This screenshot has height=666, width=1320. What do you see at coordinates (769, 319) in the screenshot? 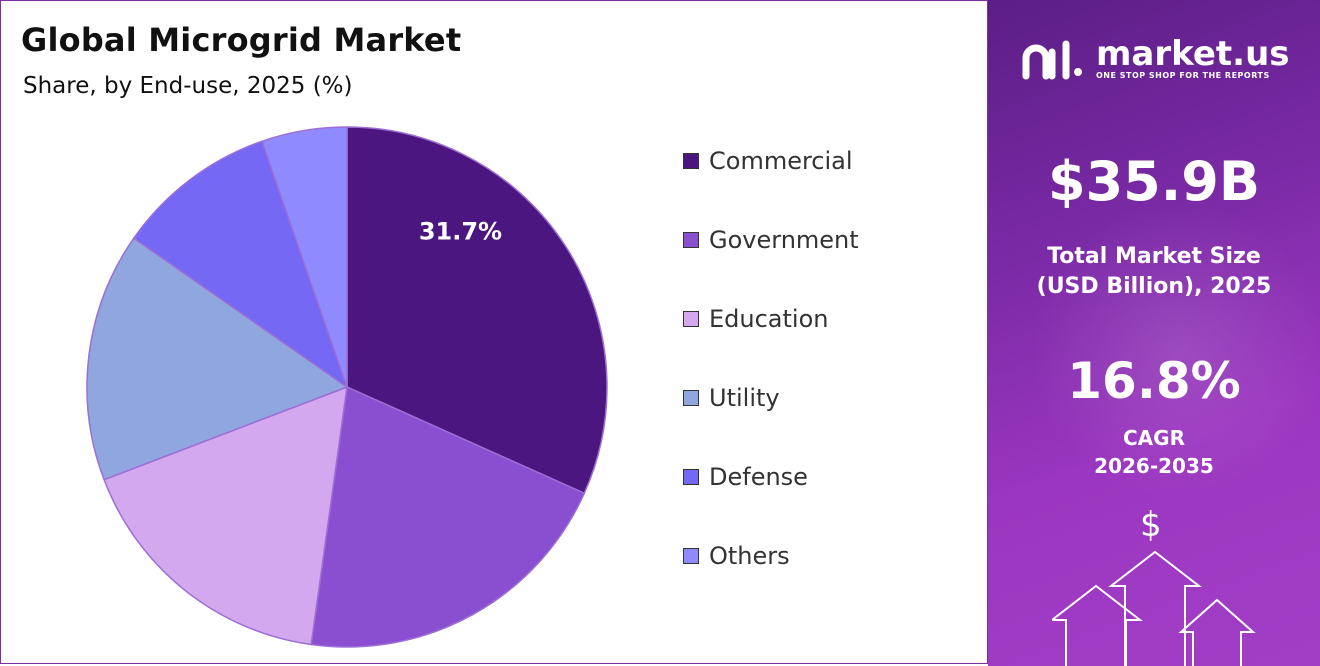
I see `legend-label: Education` at bounding box center [769, 319].